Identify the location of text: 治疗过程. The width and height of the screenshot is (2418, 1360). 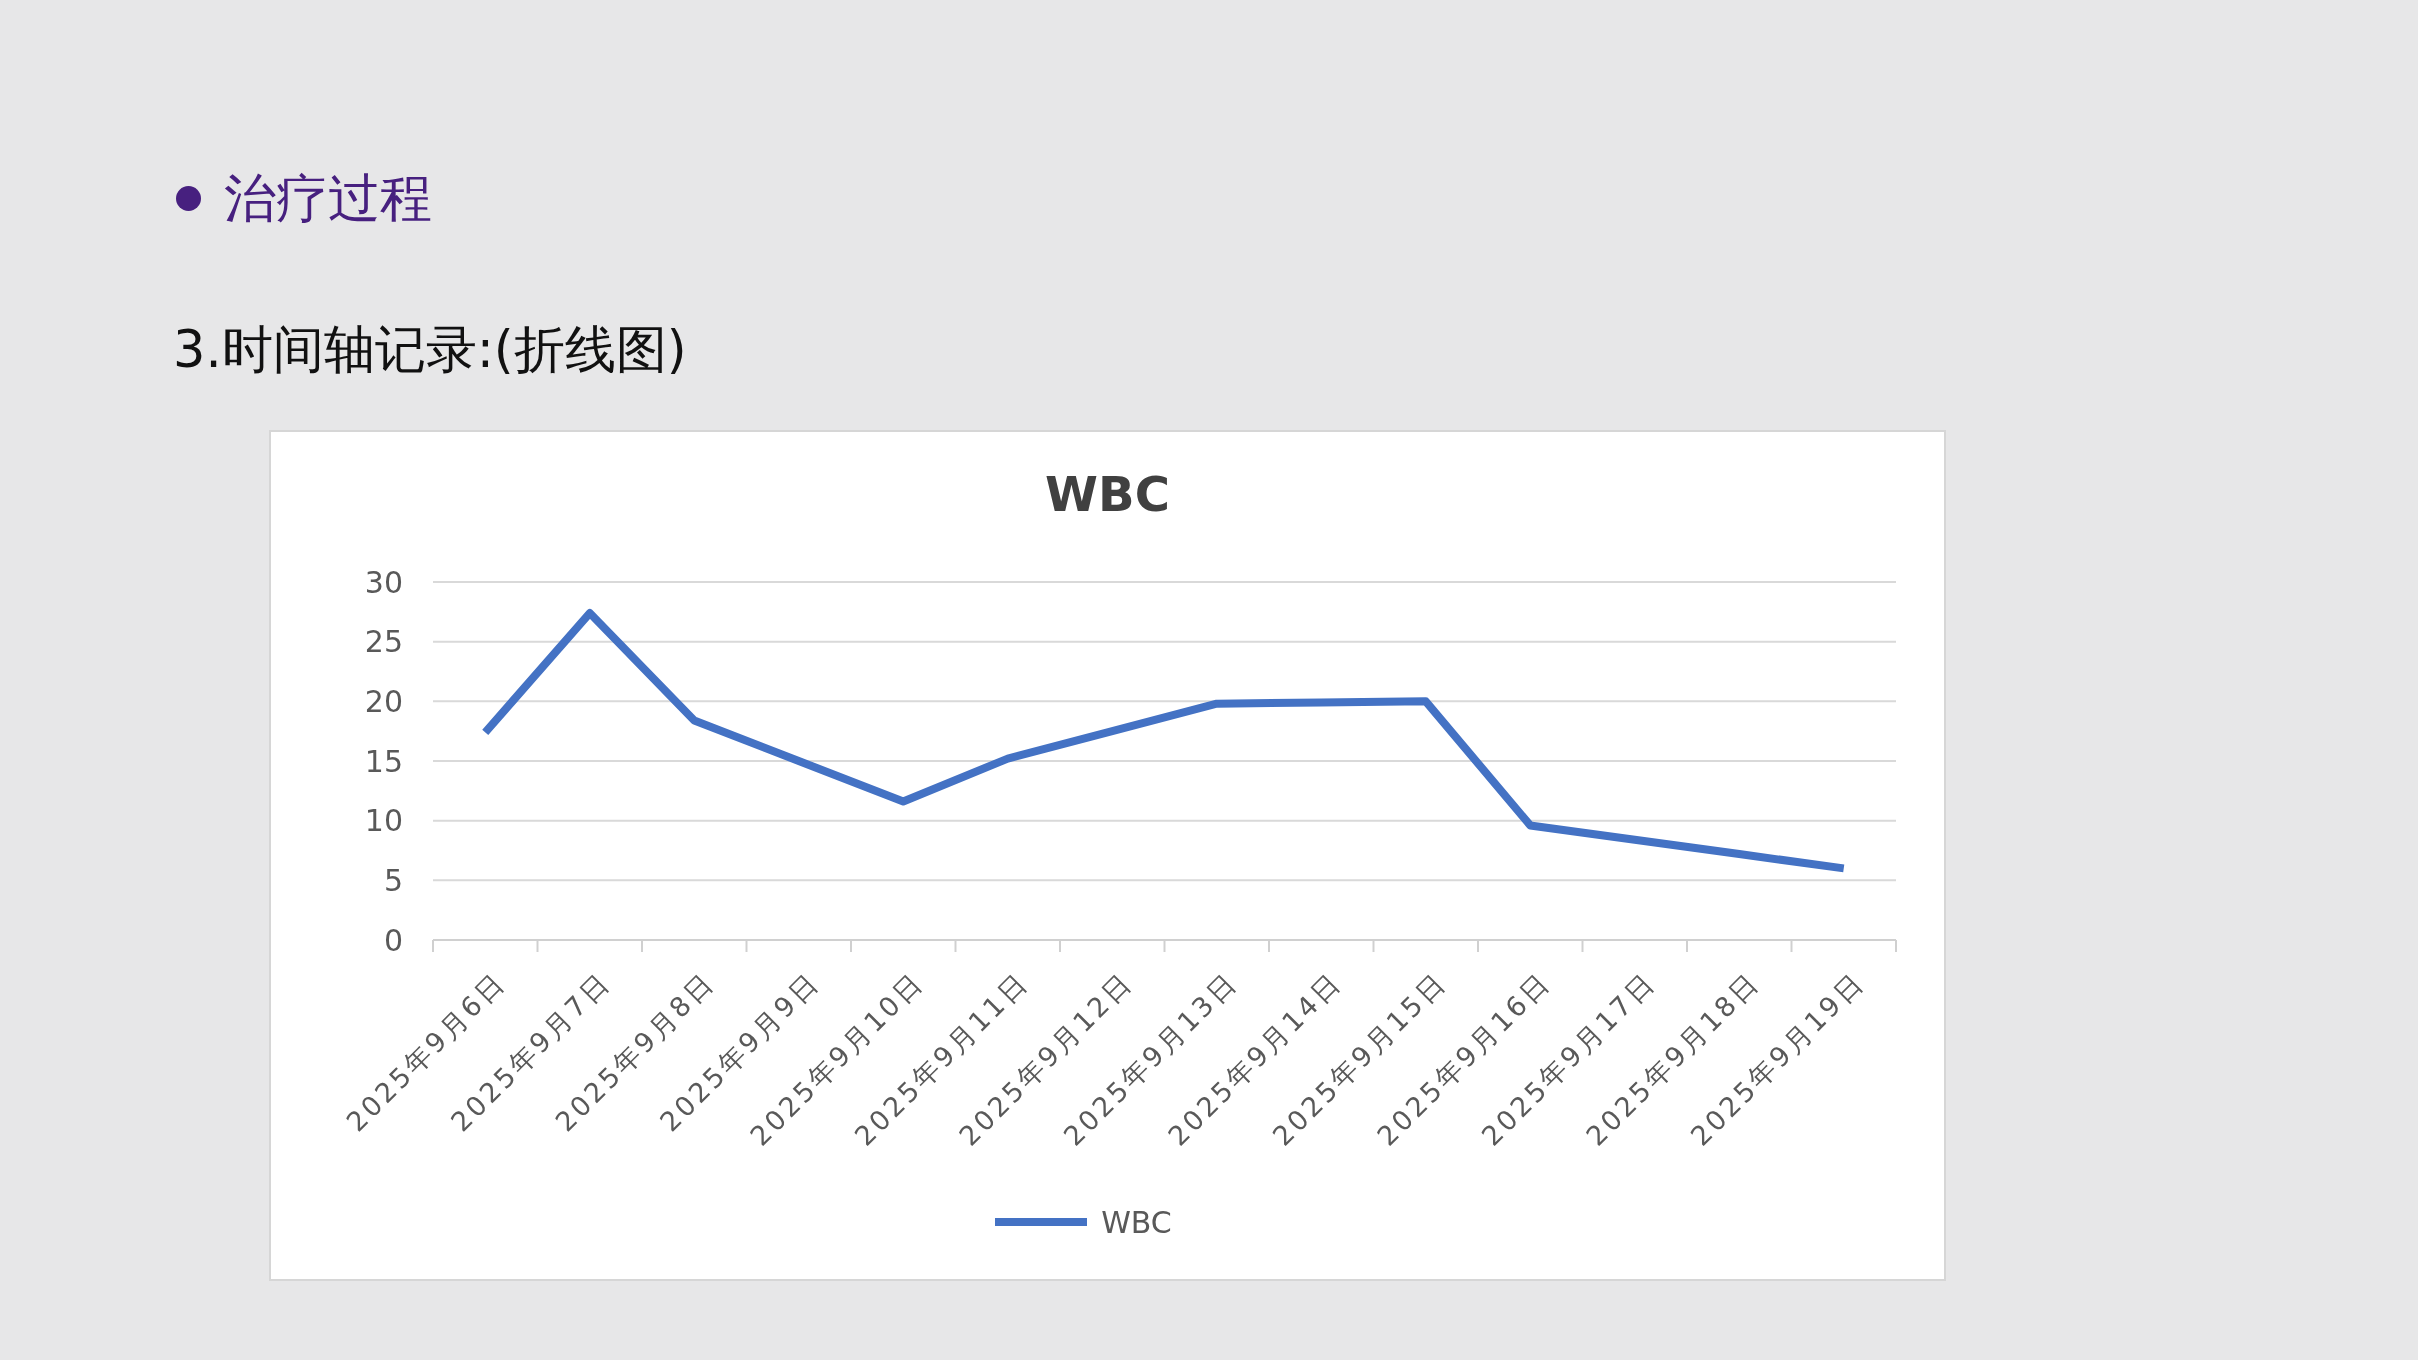
(328, 198).